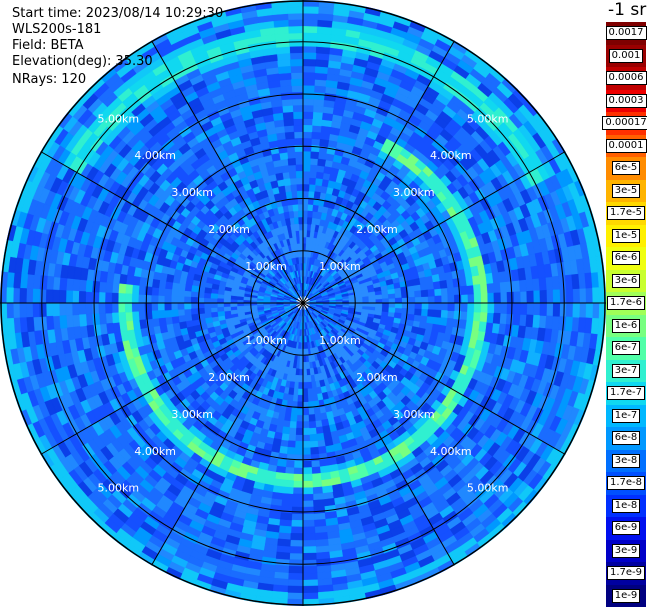 This screenshot has width=647, height=607. I want to click on nrays-value: 120, so click(74, 79).